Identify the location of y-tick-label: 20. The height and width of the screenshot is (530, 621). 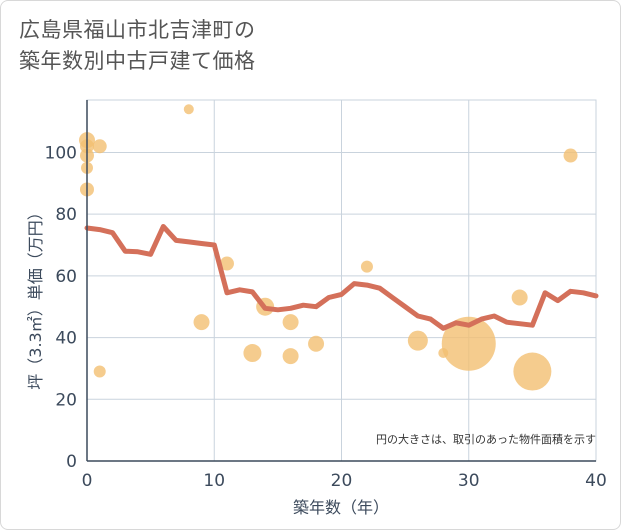
(66, 400).